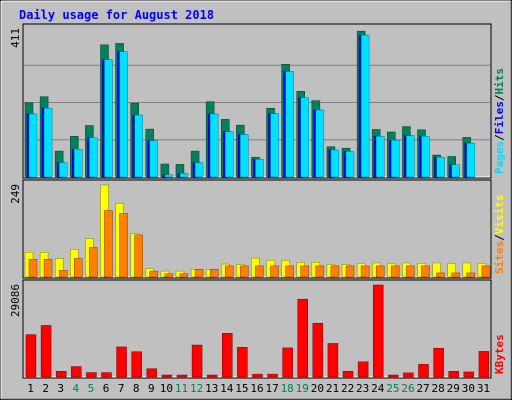 Image resolution: width=512 pixels, height=405 pixels. What do you see at coordinates (317, 388) in the screenshot?
I see `x-tick-label: 20` at bounding box center [317, 388].